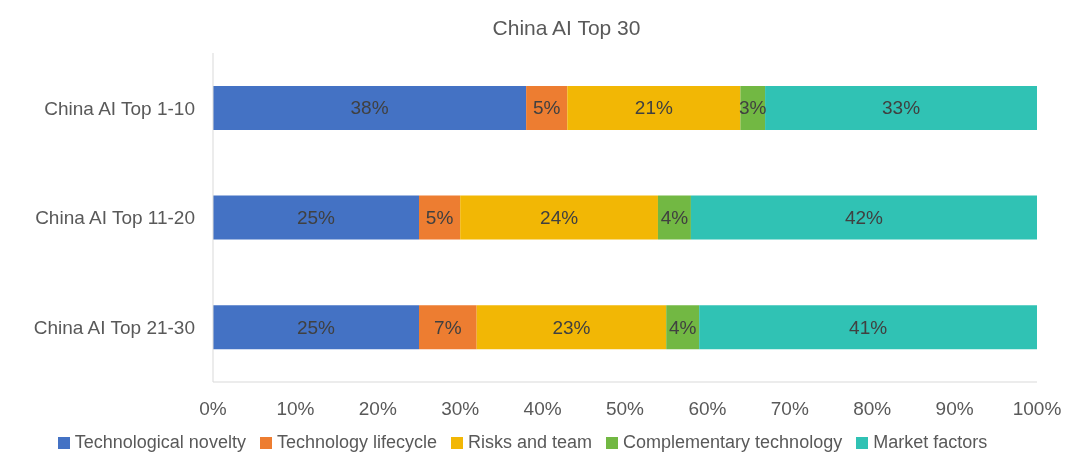 This screenshot has height=461, width=1073. I want to click on data-label: 33%, so click(901, 108).